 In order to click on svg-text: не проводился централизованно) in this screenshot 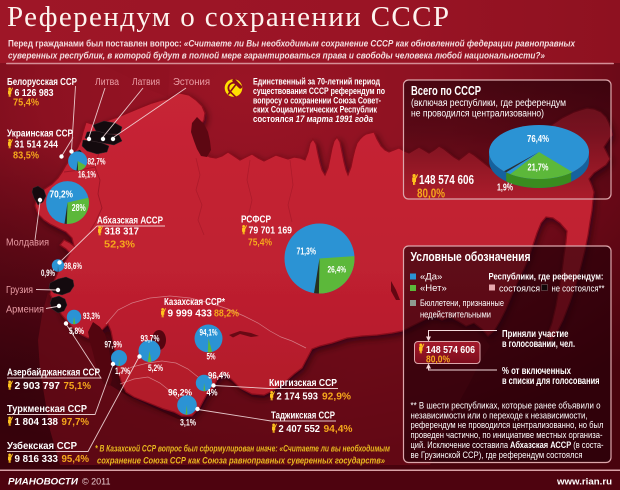, I will do `click(477, 114)`.